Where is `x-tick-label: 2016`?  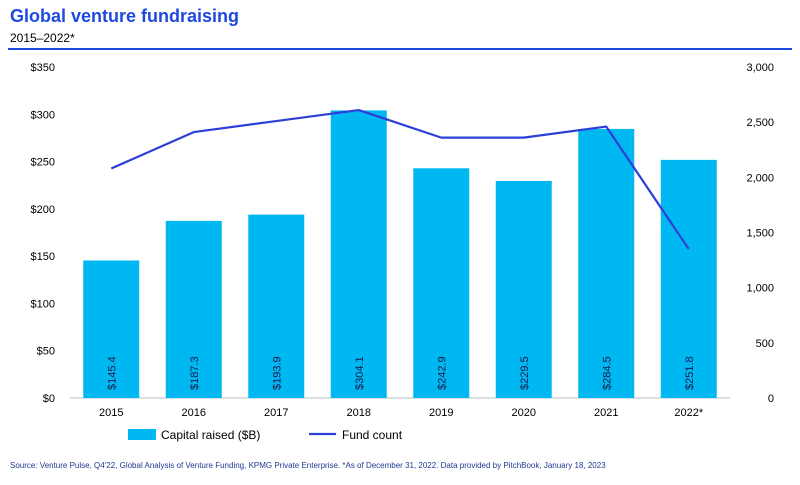 x-tick-label: 2016 is located at coordinates (194, 413).